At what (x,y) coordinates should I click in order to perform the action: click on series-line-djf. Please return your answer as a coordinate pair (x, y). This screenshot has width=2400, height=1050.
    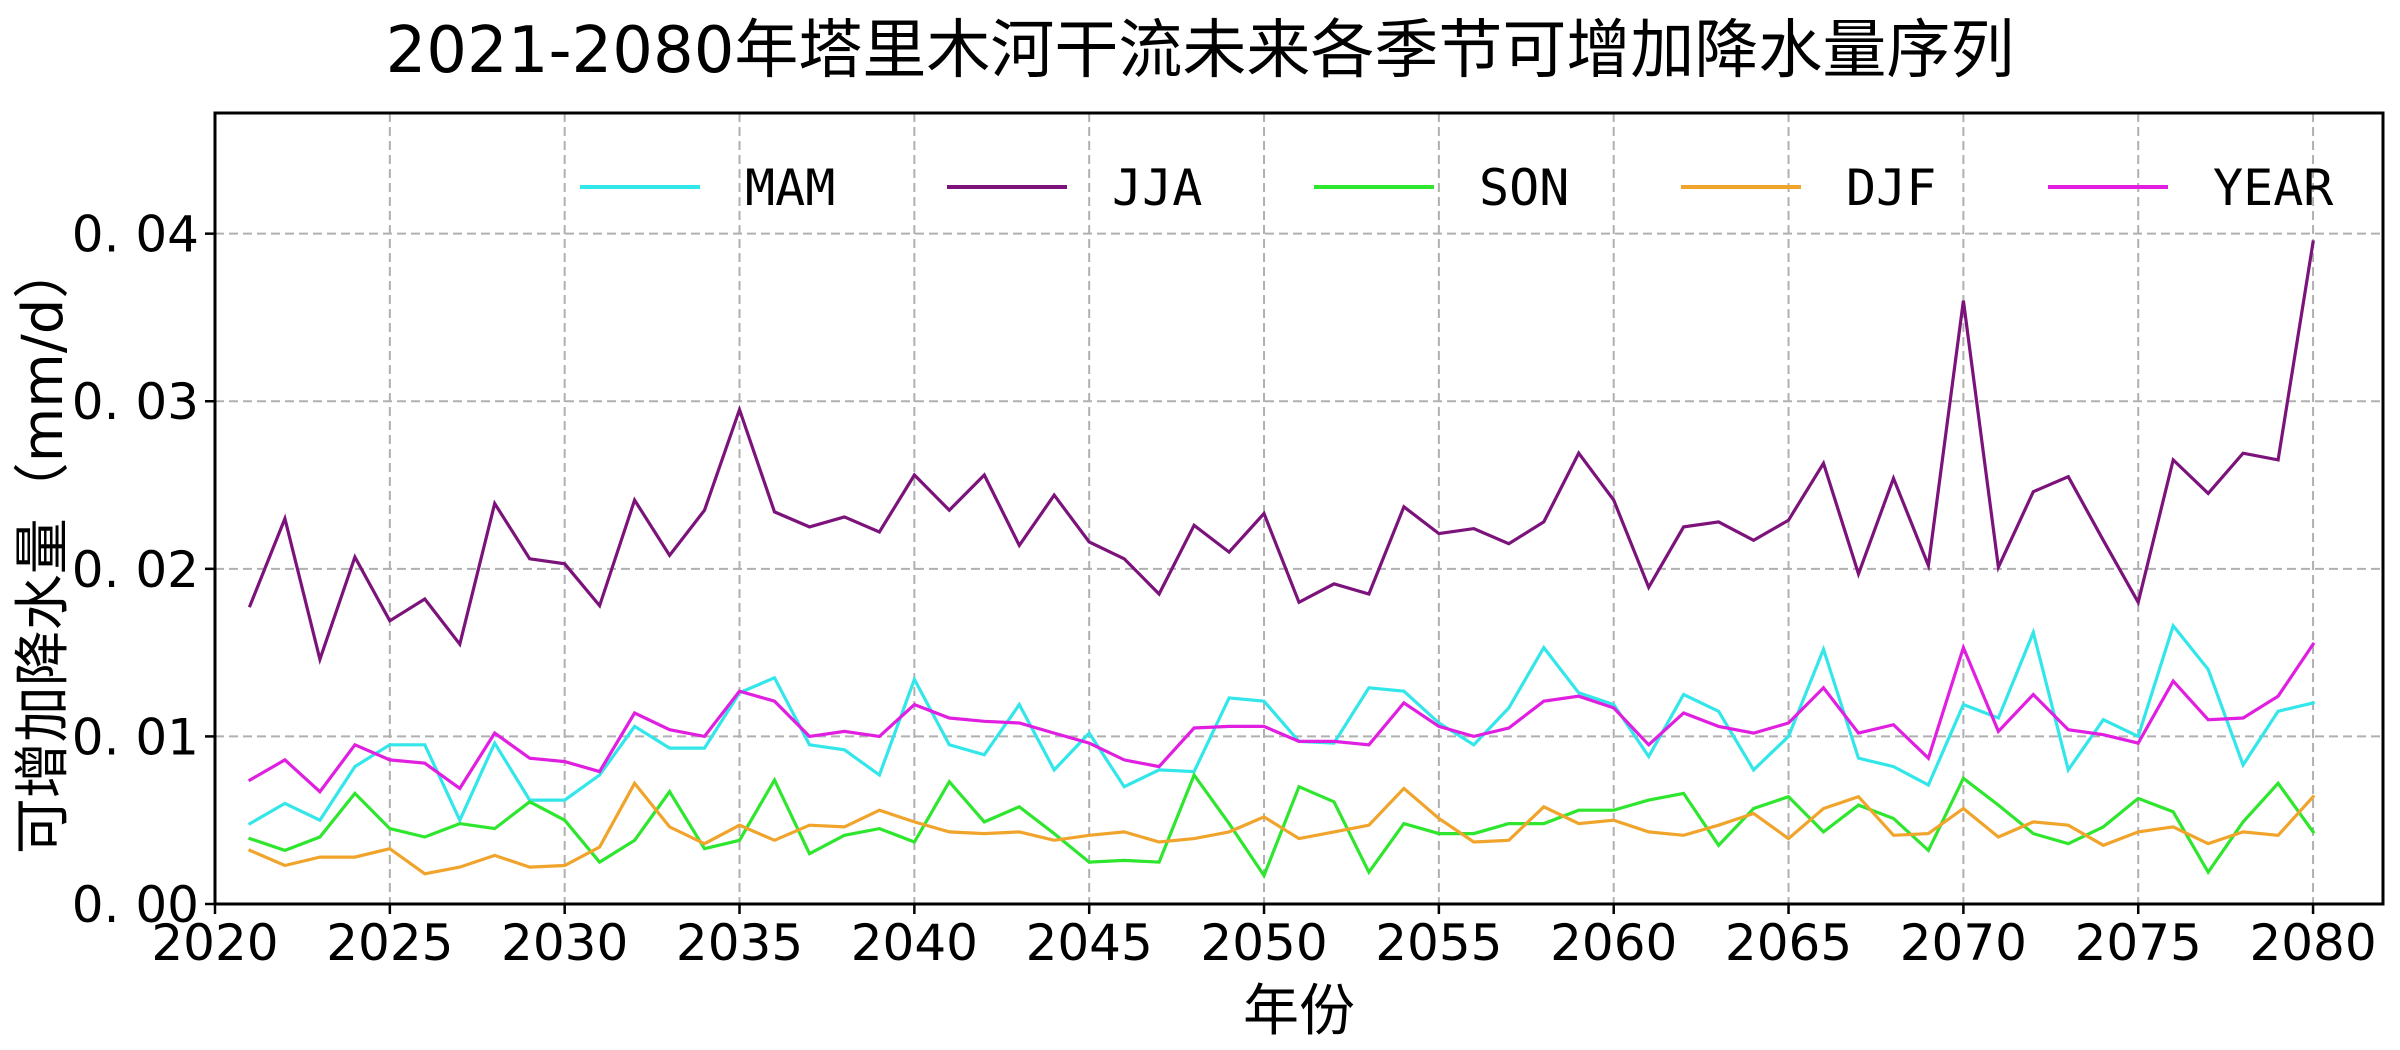
    Looking at the image, I should click on (1281, 828).